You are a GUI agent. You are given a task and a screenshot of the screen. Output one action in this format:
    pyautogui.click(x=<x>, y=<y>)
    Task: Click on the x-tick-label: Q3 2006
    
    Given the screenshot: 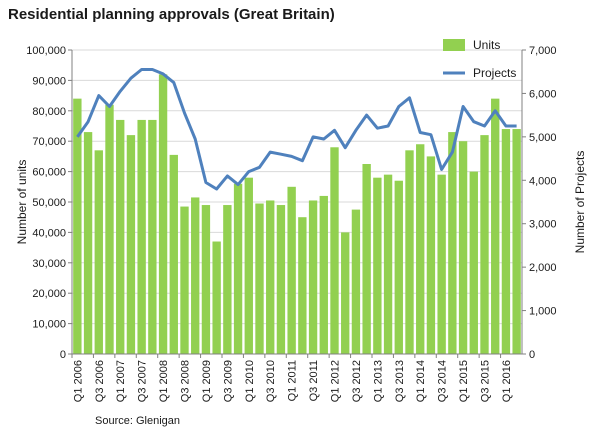 What is the action you would take?
    pyautogui.click(x=100, y=381)
    